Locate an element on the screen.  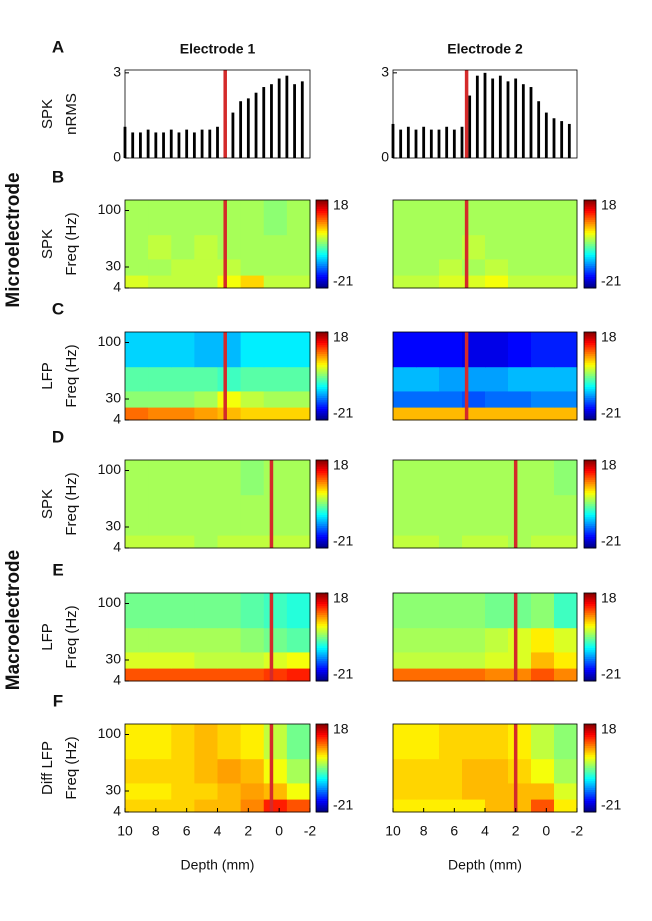
y-axis-label: Freq (Hz) is located at coordinates (71, 636).